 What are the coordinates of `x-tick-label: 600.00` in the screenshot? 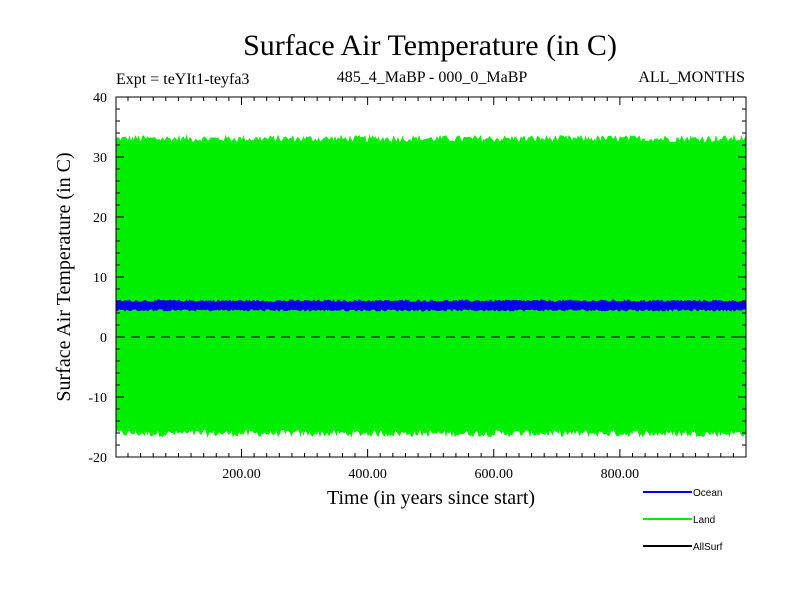 It's located at (493, 474).